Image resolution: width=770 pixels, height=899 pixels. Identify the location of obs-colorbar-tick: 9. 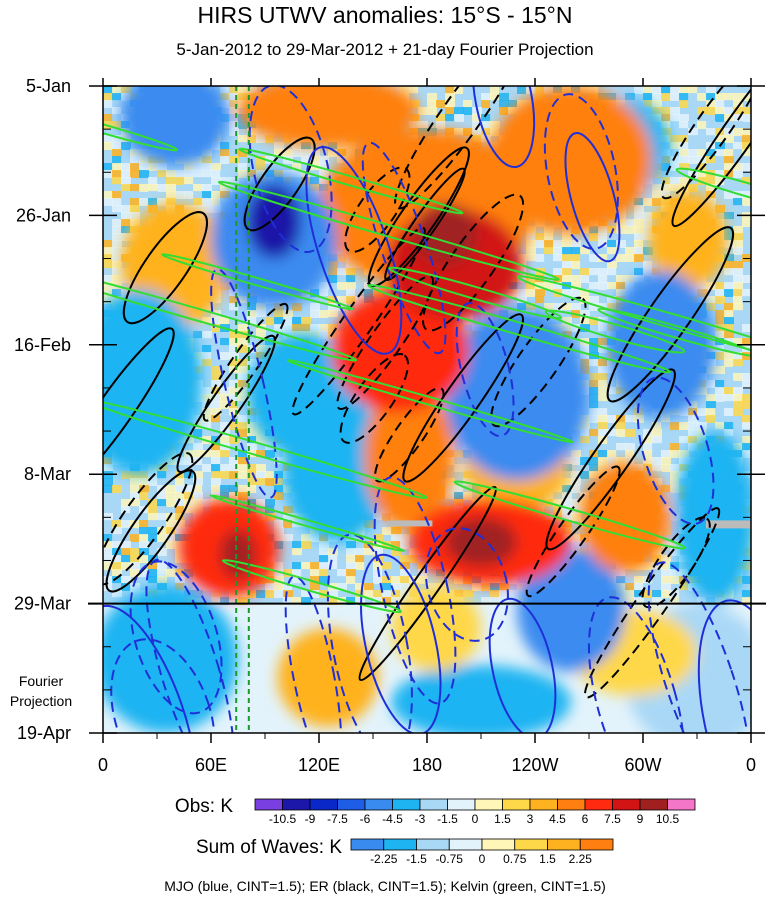
(640, 819).